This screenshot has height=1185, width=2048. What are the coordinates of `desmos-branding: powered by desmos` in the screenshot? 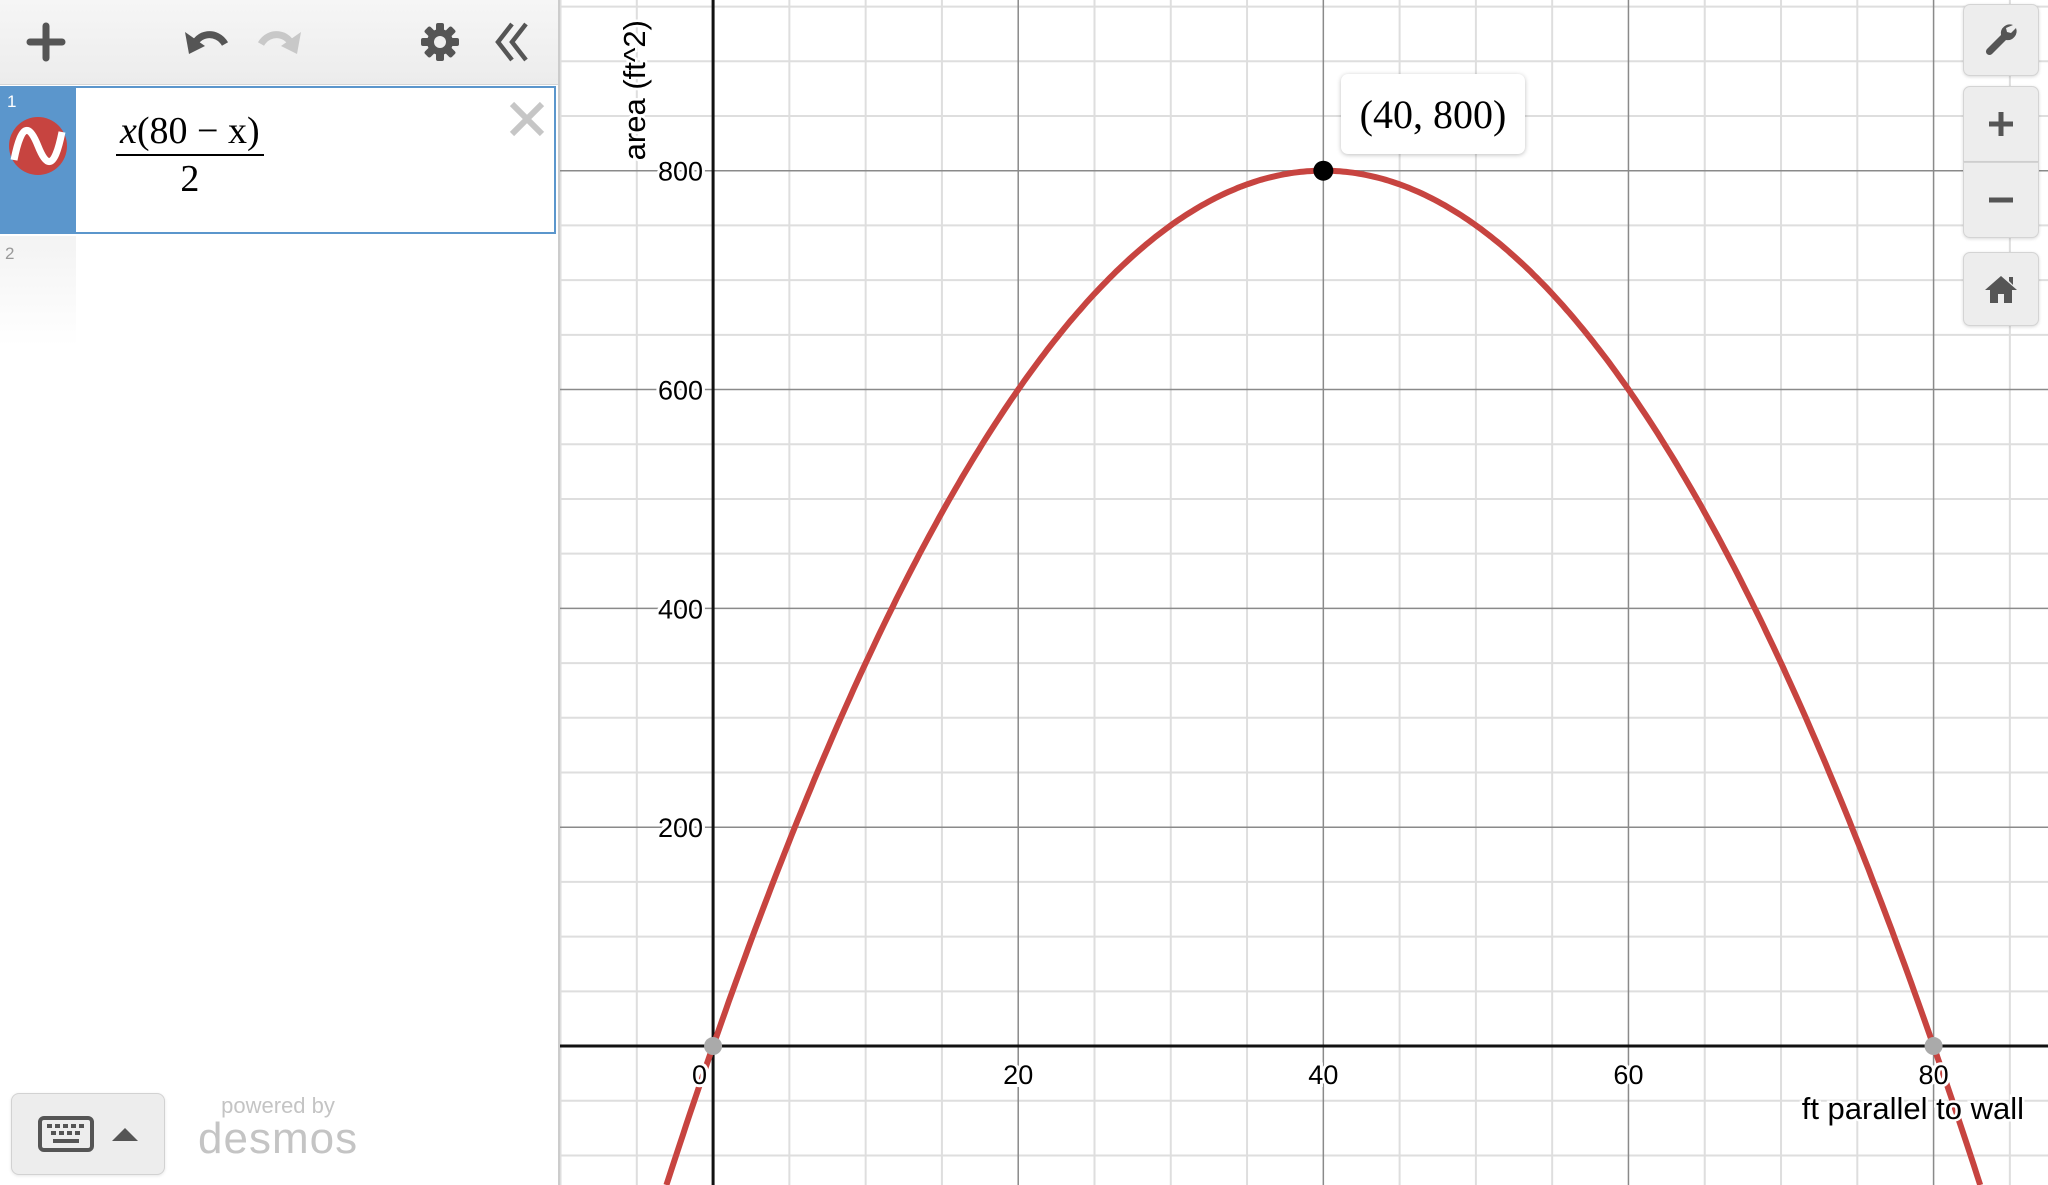 It's located at (278, 1128).